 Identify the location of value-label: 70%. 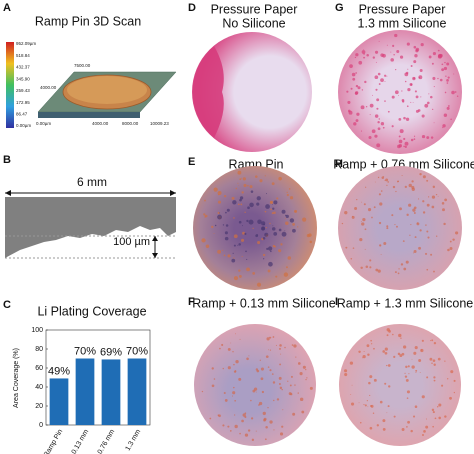
(85, 351).